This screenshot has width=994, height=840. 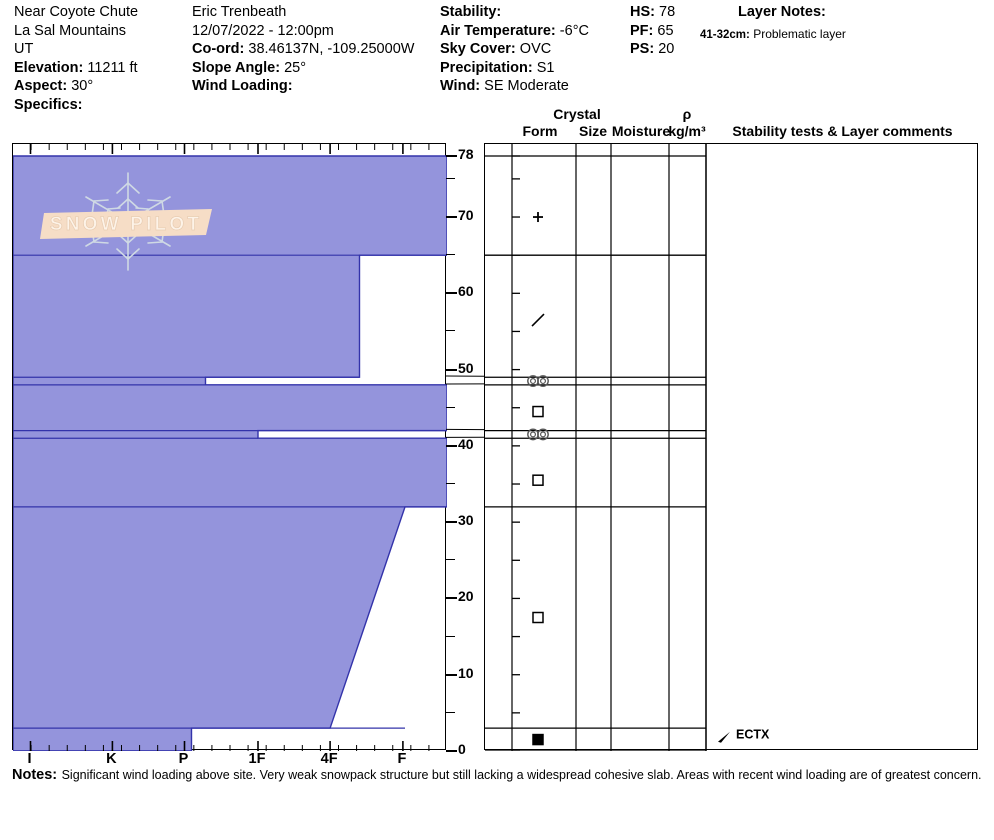 I want to click on hardness-axis-labels: I K P 1F 4F F, so click(x=230, y=759).